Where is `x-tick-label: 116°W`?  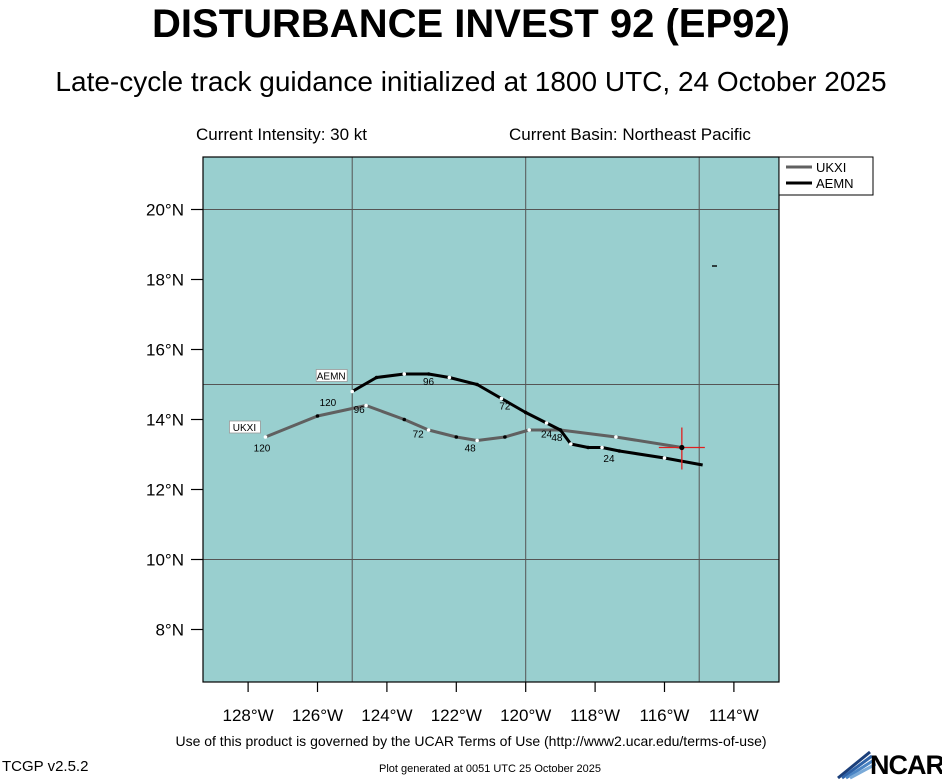
x-tick-label: 116°W is located at coordinates (665, 715).